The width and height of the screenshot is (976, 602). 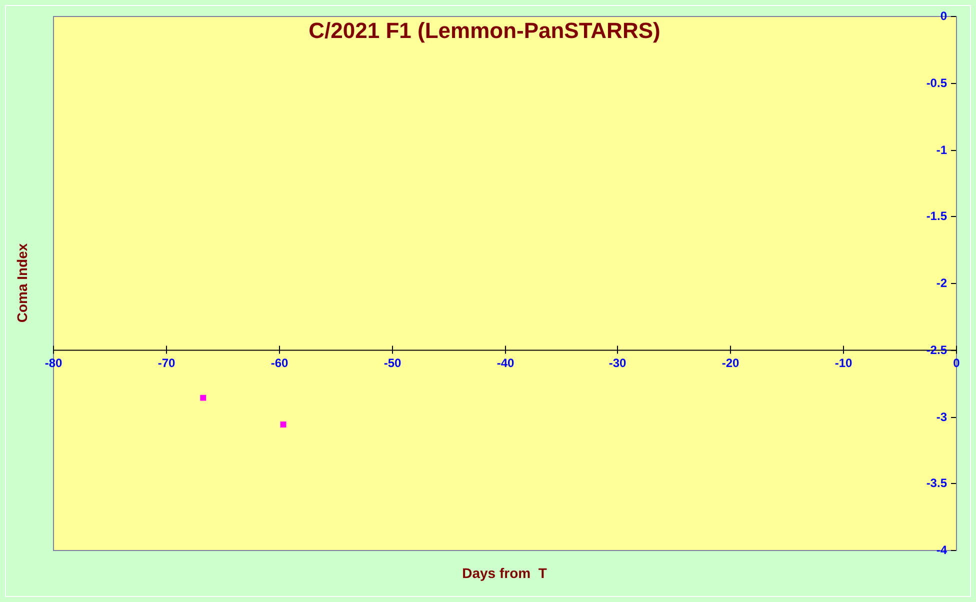 What do you see at coordinates (942, 283) in the screenshot?
I see `y-tick-label: -2` at bounding box center [942, 283].